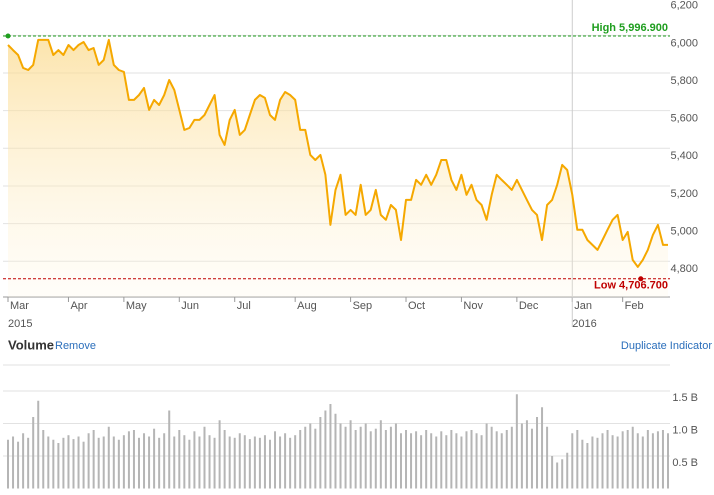 This screenshot has width=714, height=495. Describe the element at coordinates (244, 306) in the screenshot. I see `x-tick-label: Jul` at that location.